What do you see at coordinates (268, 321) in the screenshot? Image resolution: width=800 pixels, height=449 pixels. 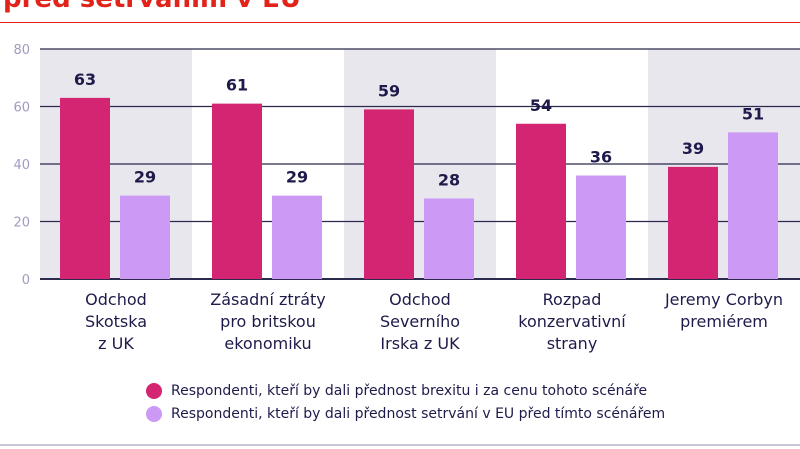 I see `x-tick-label: pro britskou` at bounding box center [268, 321].